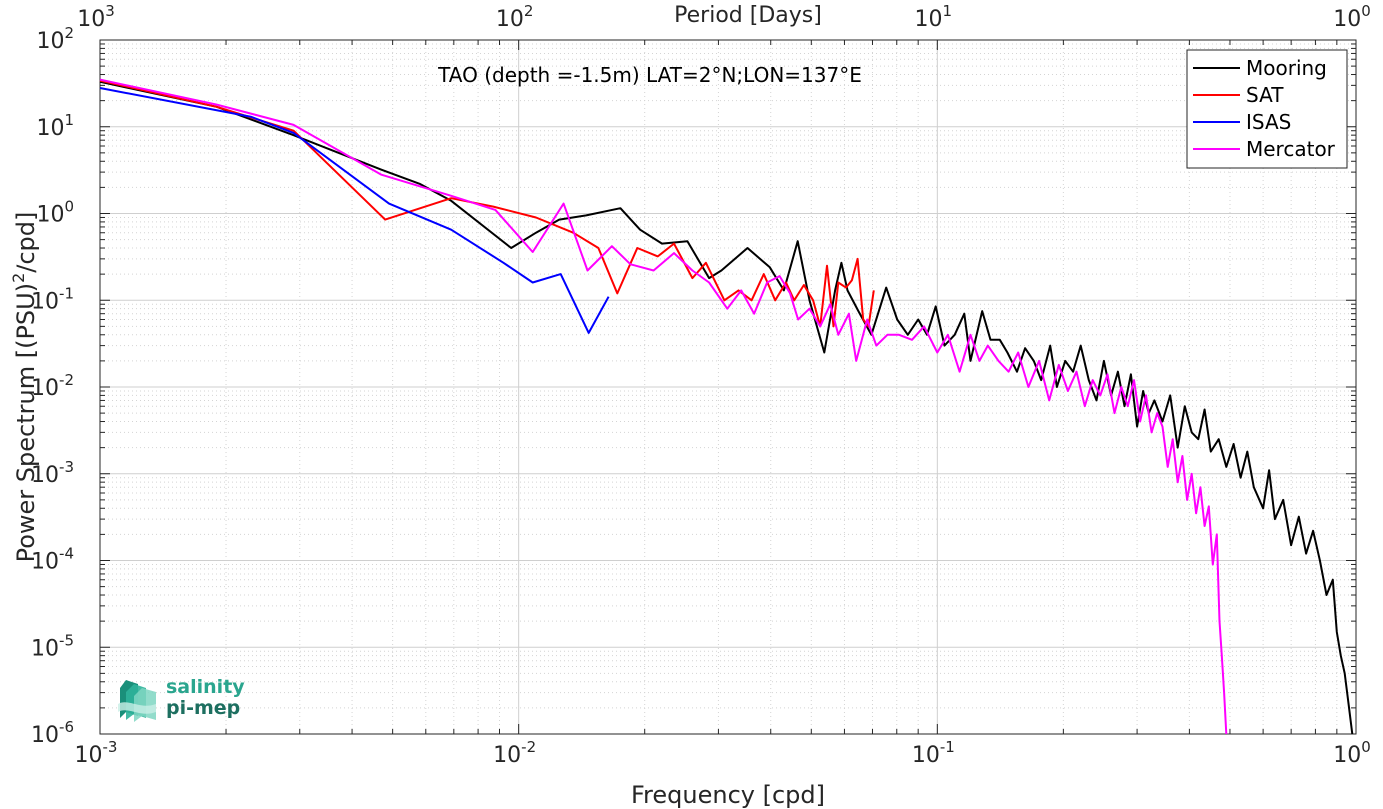  I want to click on station-annotation: TAO (depth =-1.5m) LAT=2°N;LON=137°E, so click(649, 75).